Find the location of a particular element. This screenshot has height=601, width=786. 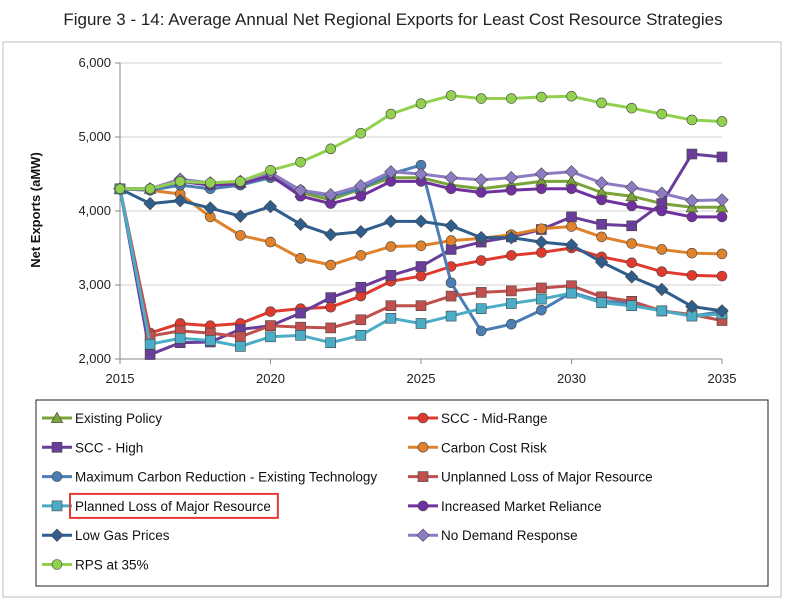

y-tick-label: 3,000 is located at coordinates (94, 284).